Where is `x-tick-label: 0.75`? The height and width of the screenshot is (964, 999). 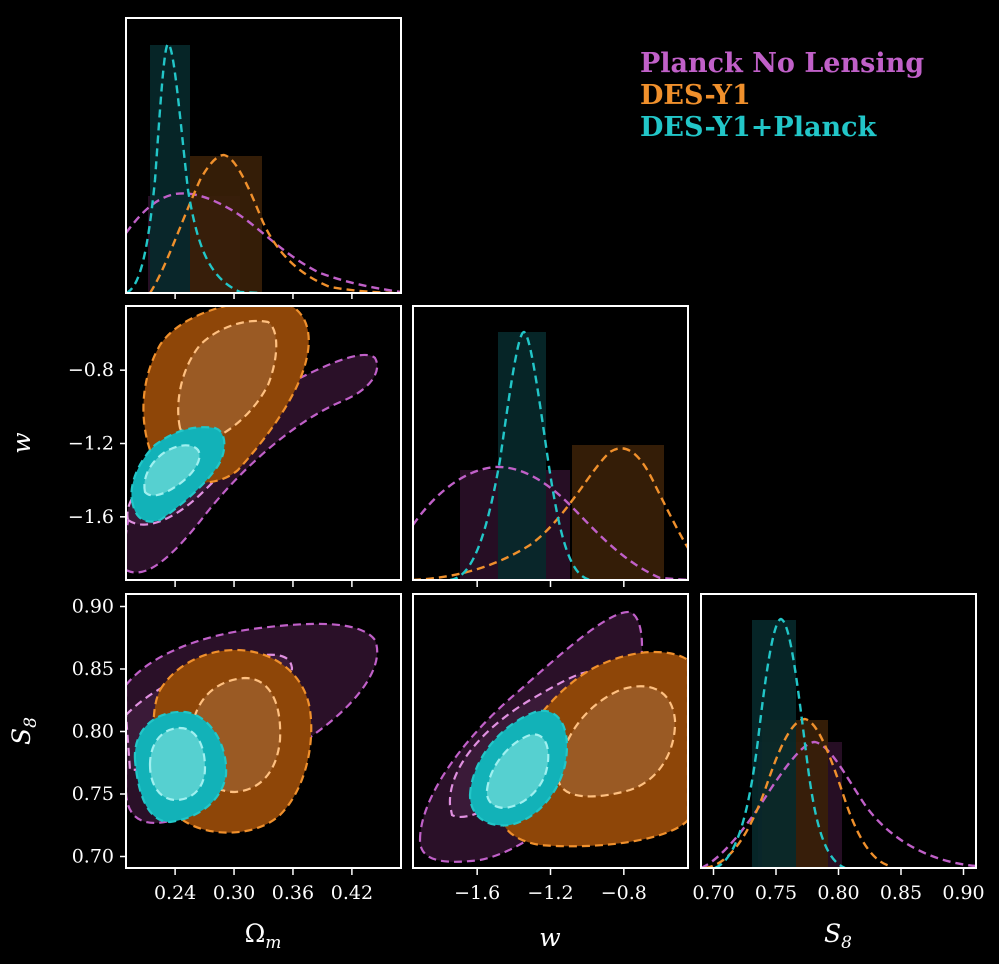
x-tick-label: 0.75 is located at coordinates (776, 893).